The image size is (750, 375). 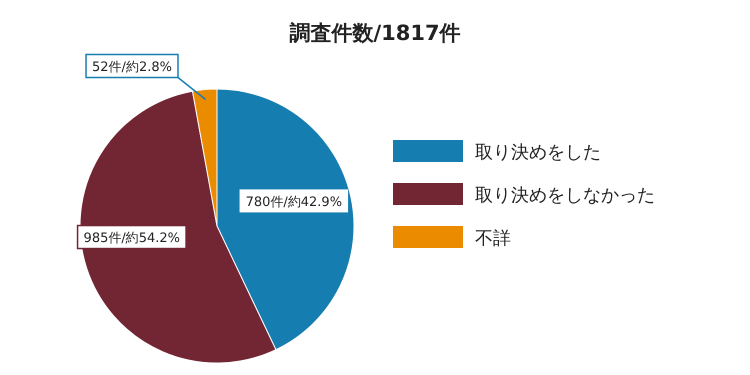 What do you see at coordinates (565, 195) in the screenshot?
I see `legend-label: 取り決めをしなかった` at bounding box center [565, 195].